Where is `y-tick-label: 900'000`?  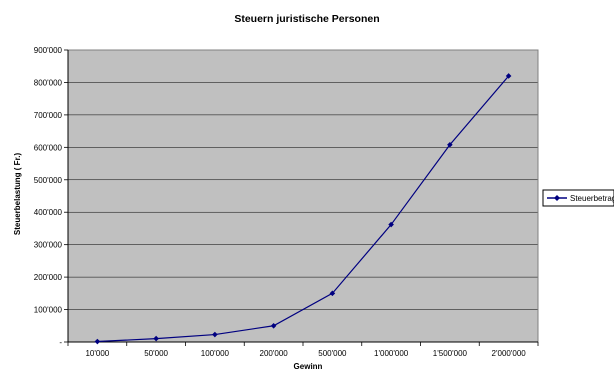 y-tick-label: 900'000 is located at coordinates (48, 50).